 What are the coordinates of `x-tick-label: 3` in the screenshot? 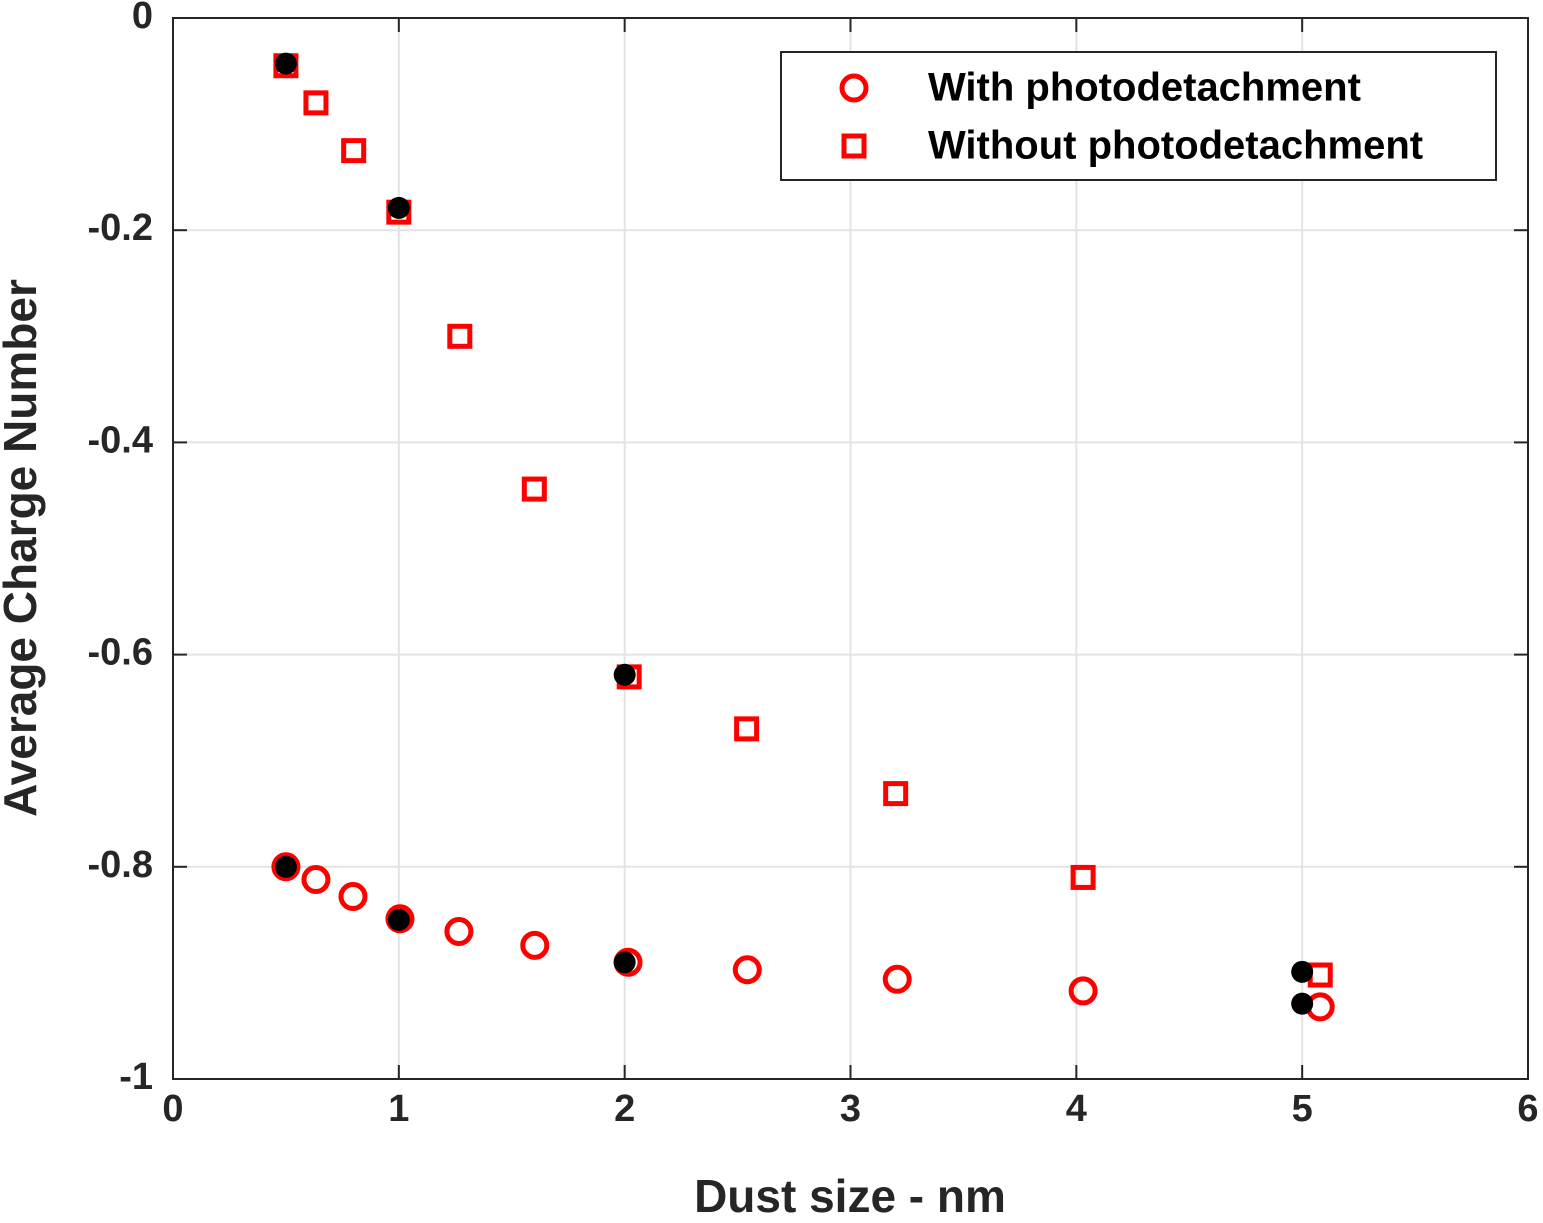 It's located at (850, 1109).